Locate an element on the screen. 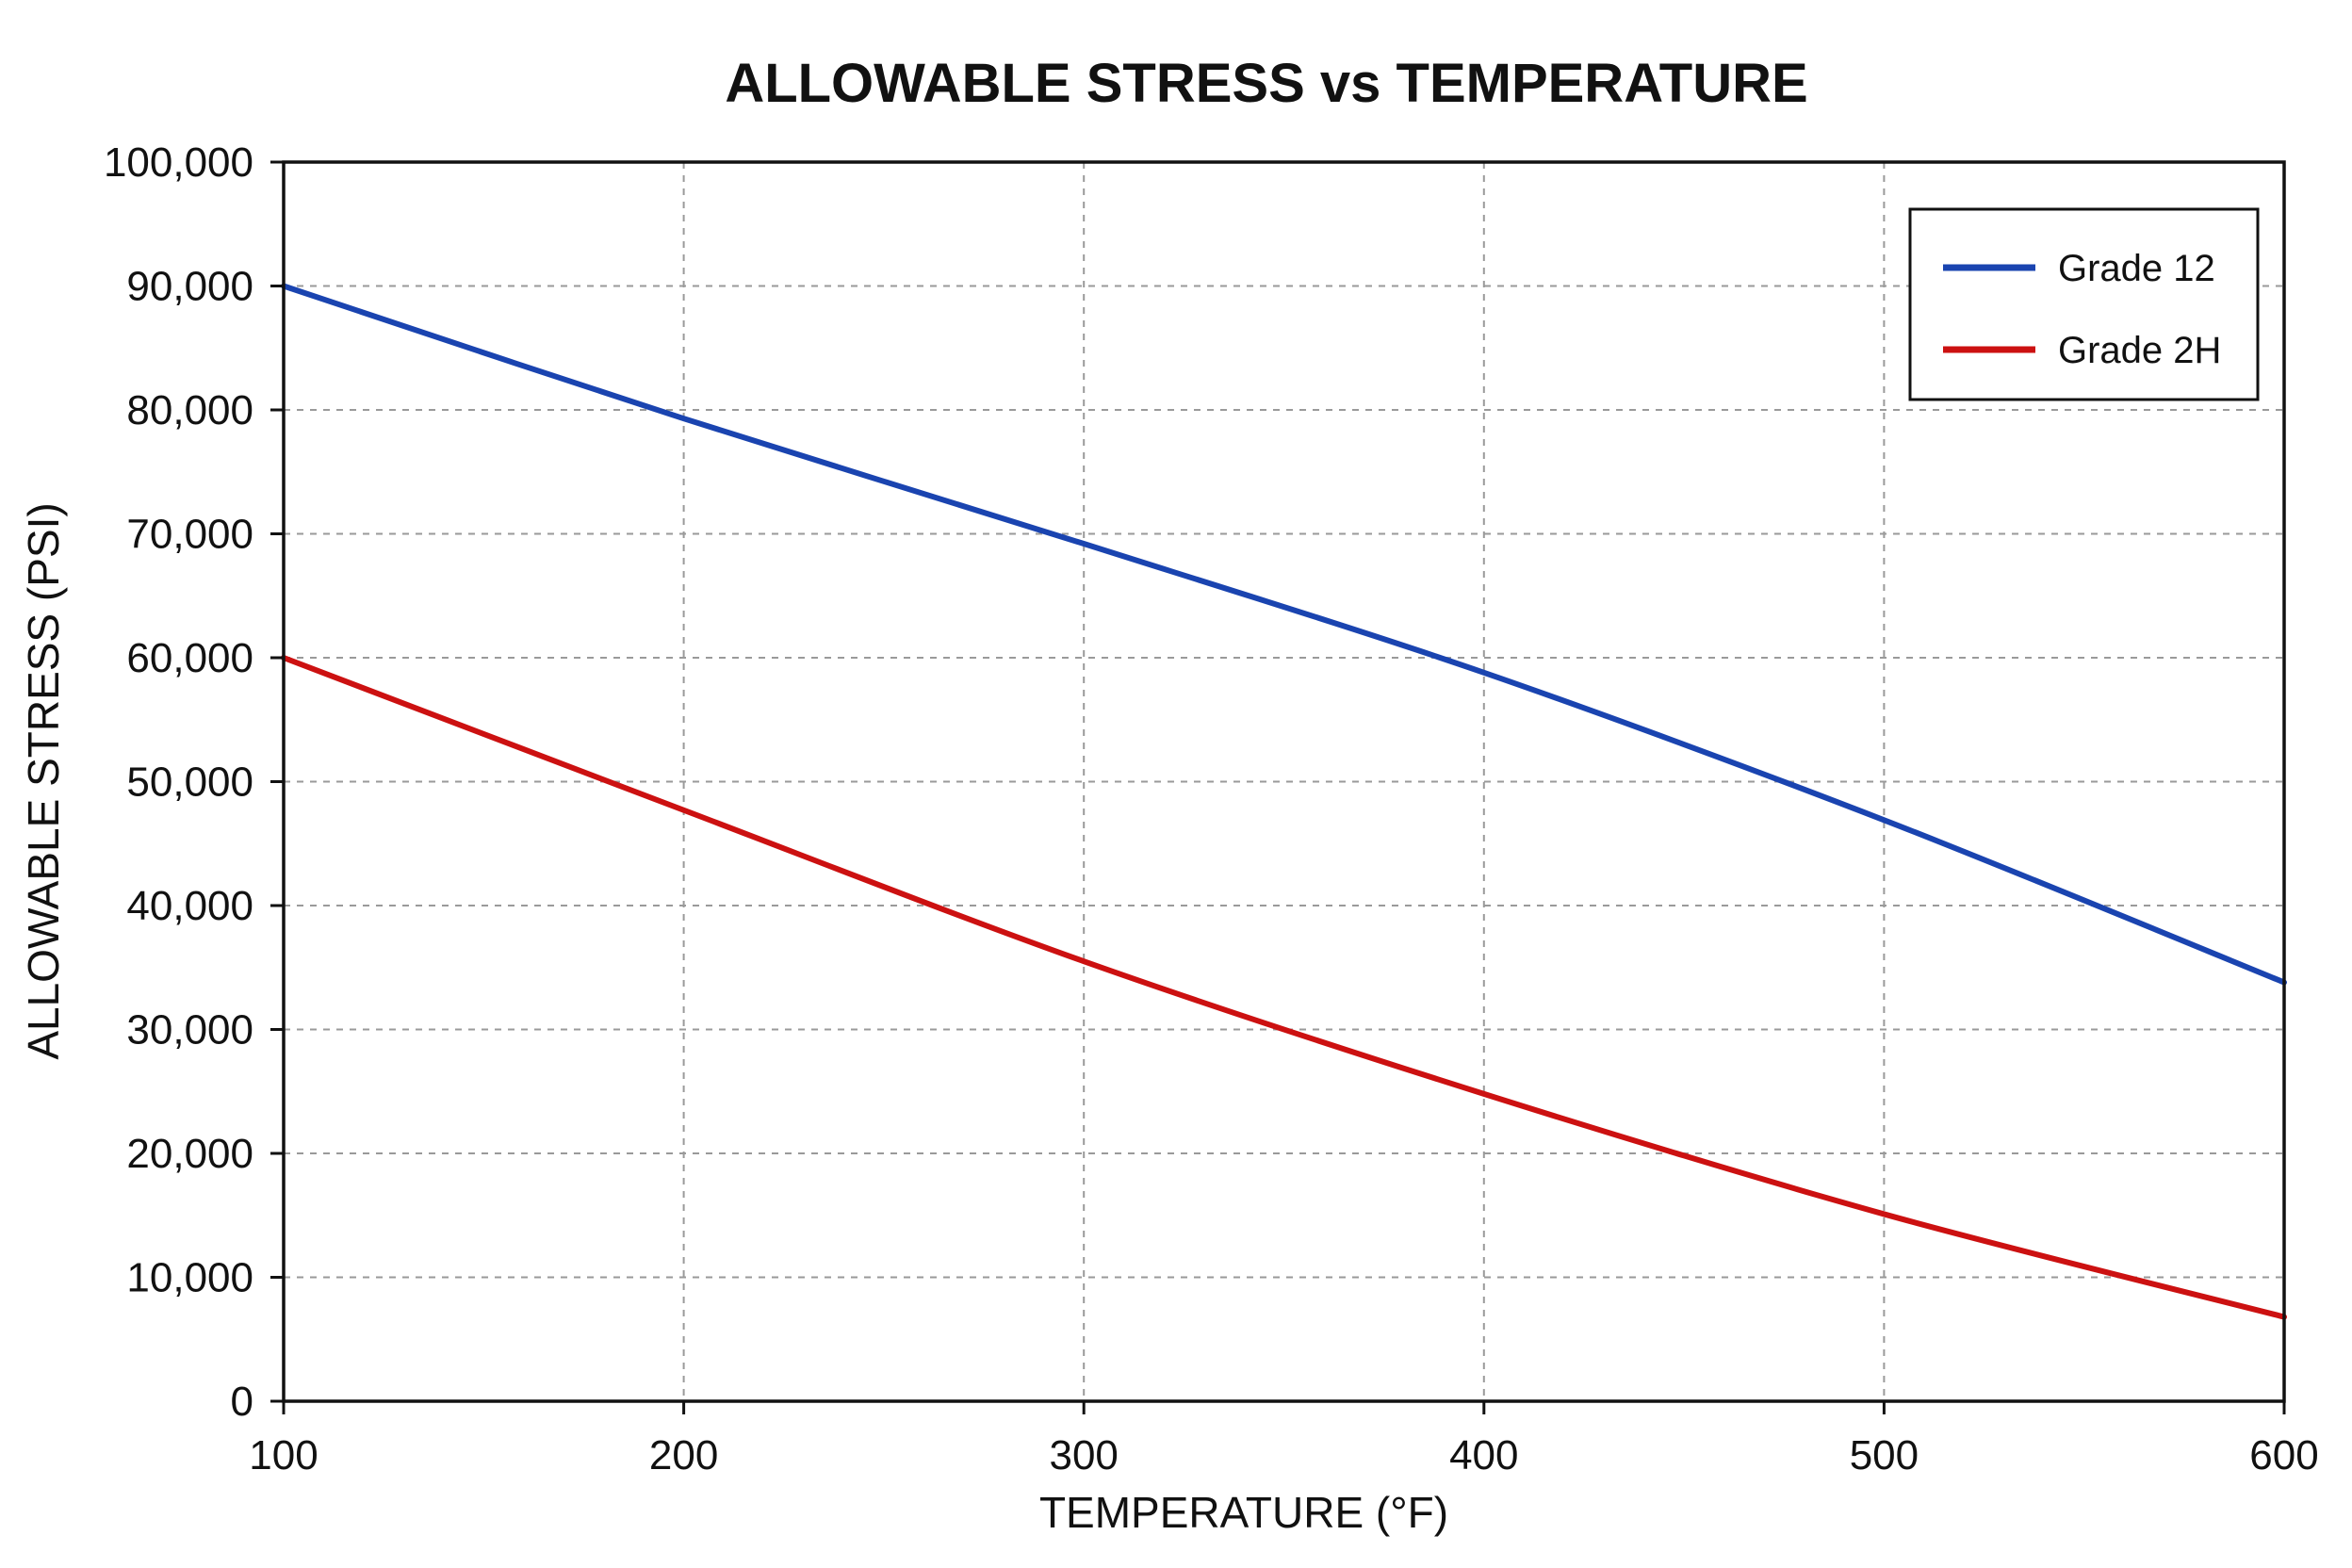 The width and height of the screenshot is (2352, 1568). x-tick-label: 200 is located at coordinates (683, 1455).